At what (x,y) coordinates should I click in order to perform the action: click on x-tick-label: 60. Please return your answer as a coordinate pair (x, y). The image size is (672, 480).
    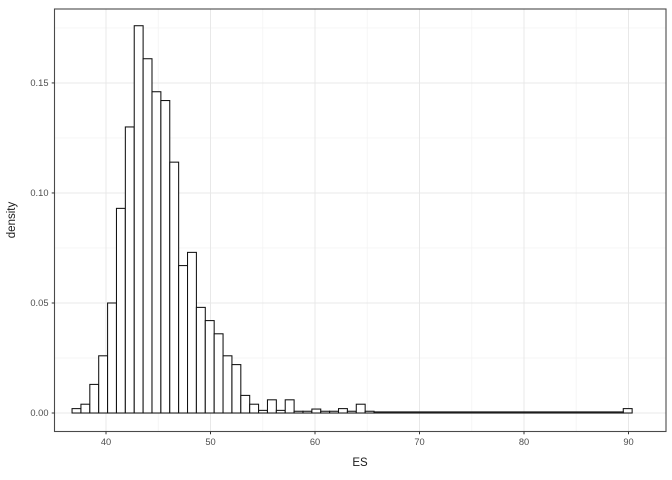
    Looking at the image, I should click on (315, 442).